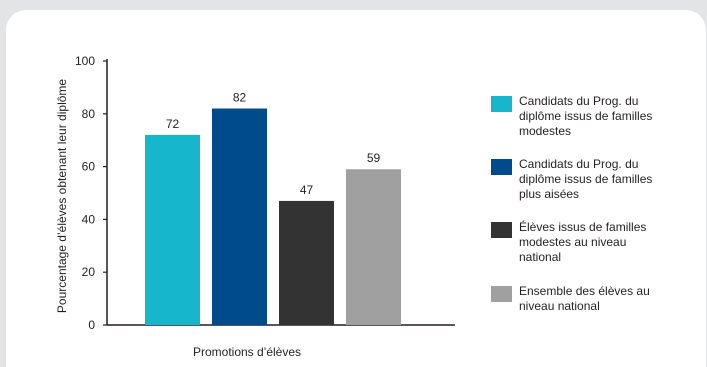  I want to click on y-tick-label: 0, so click(91, 325).